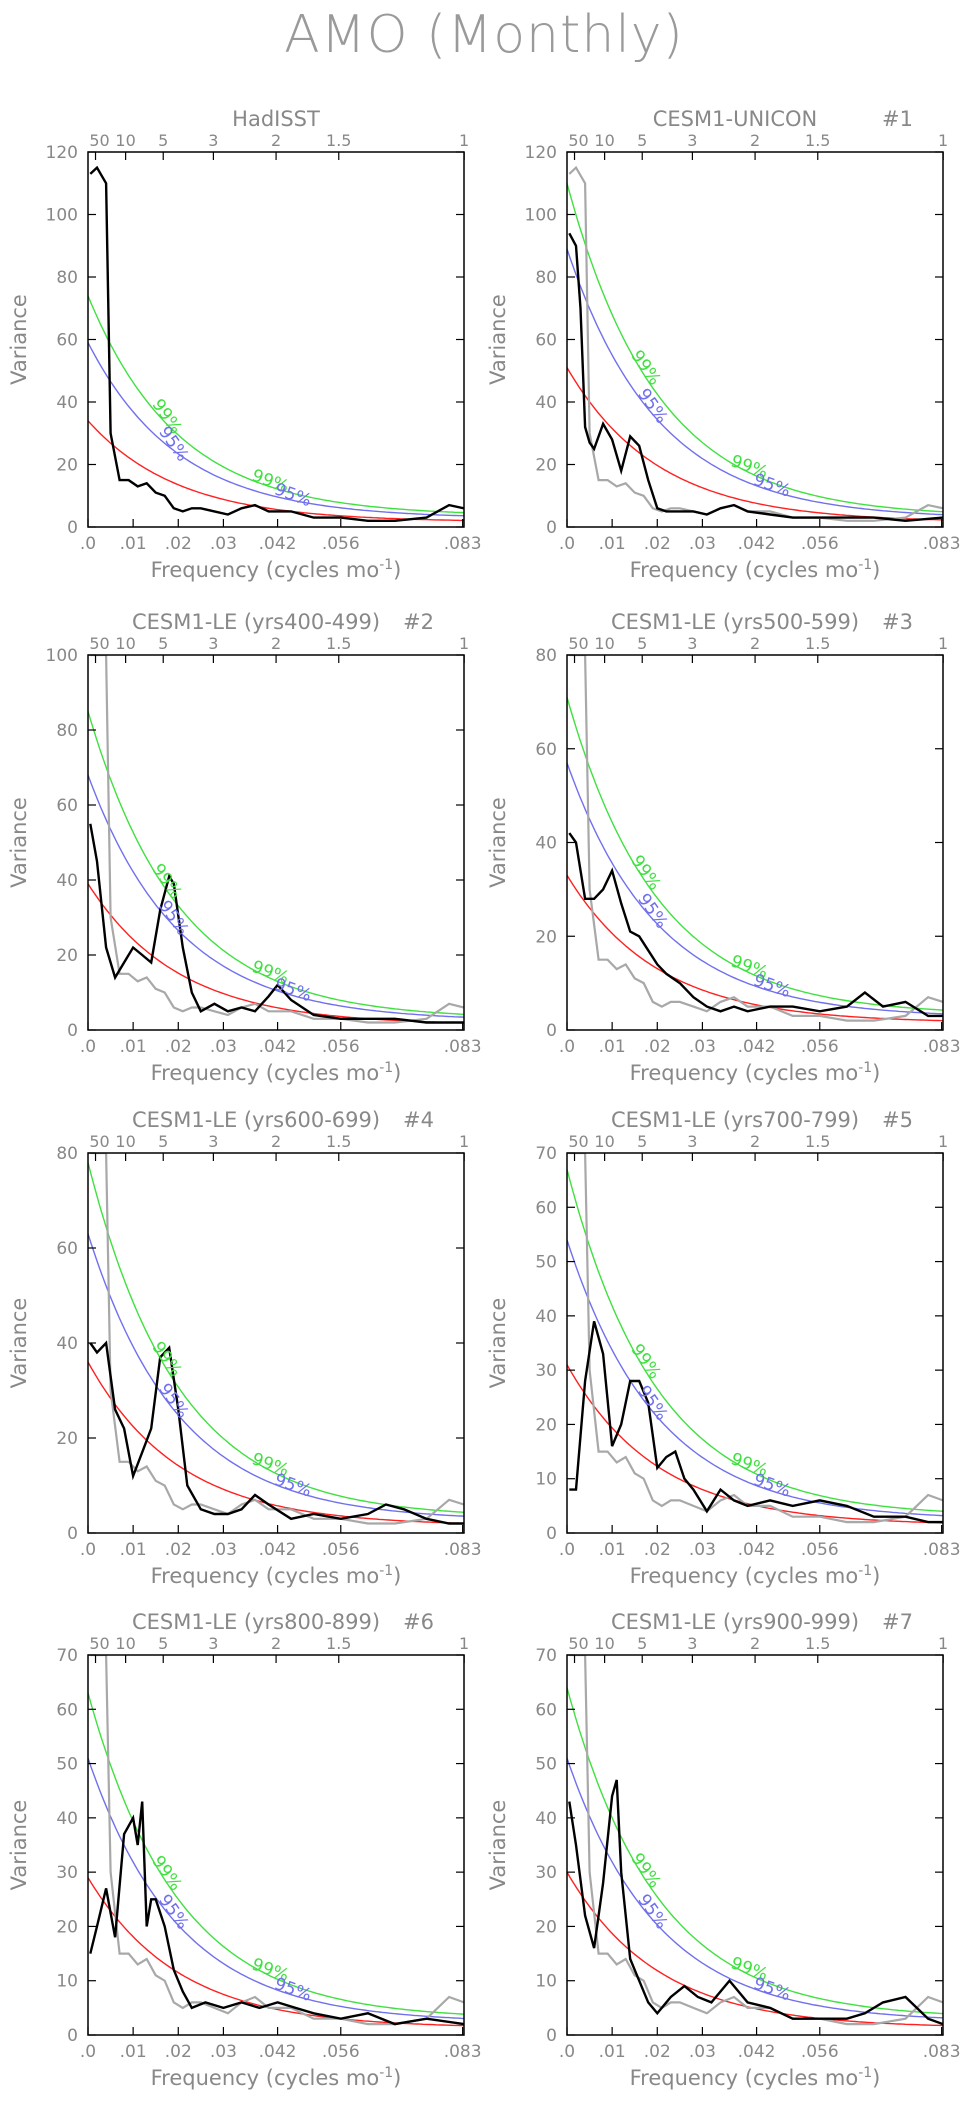  I want to click on panel-number: #3, so click(897, 622).